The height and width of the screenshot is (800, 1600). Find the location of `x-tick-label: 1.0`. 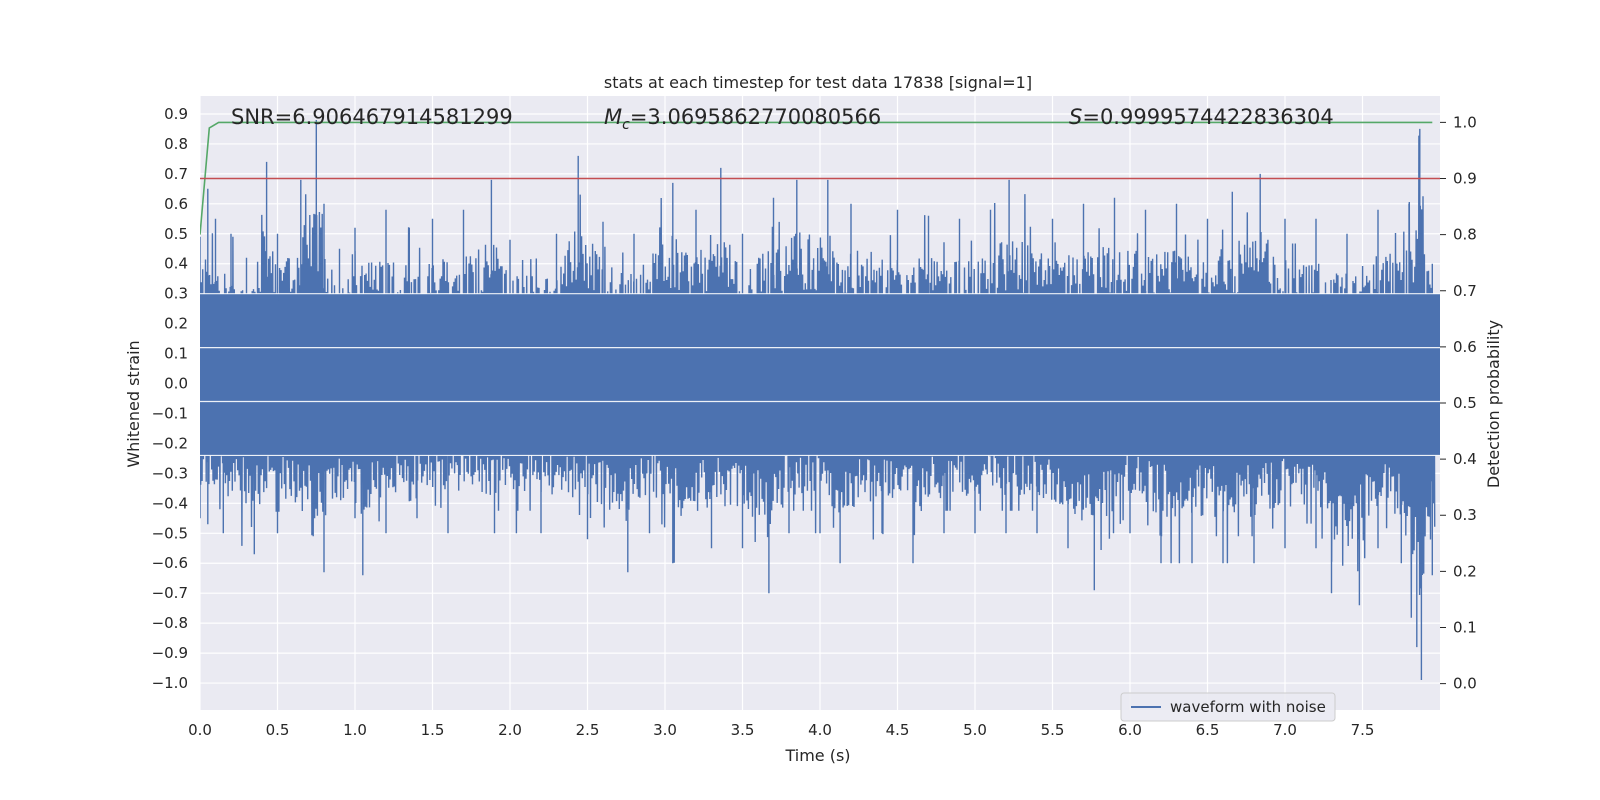

x-tick-label: 1.0 is located at coordinates (355, 730).